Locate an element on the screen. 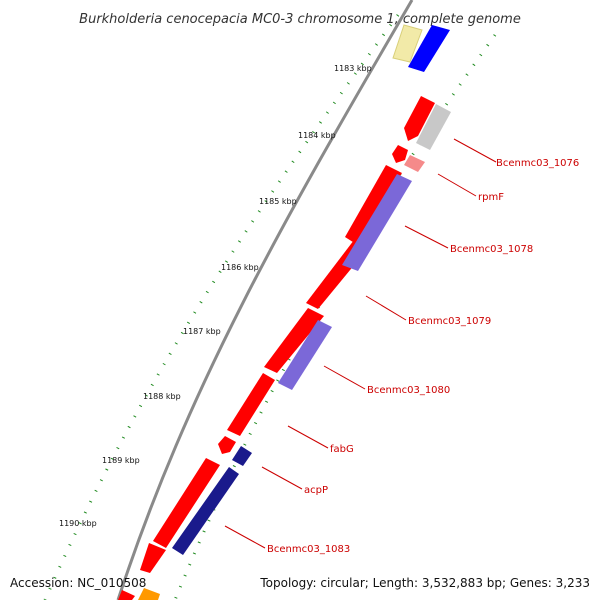 This screenshot has width=600, height=600. gene-label: rpmF is located at coordinates (491, 197).